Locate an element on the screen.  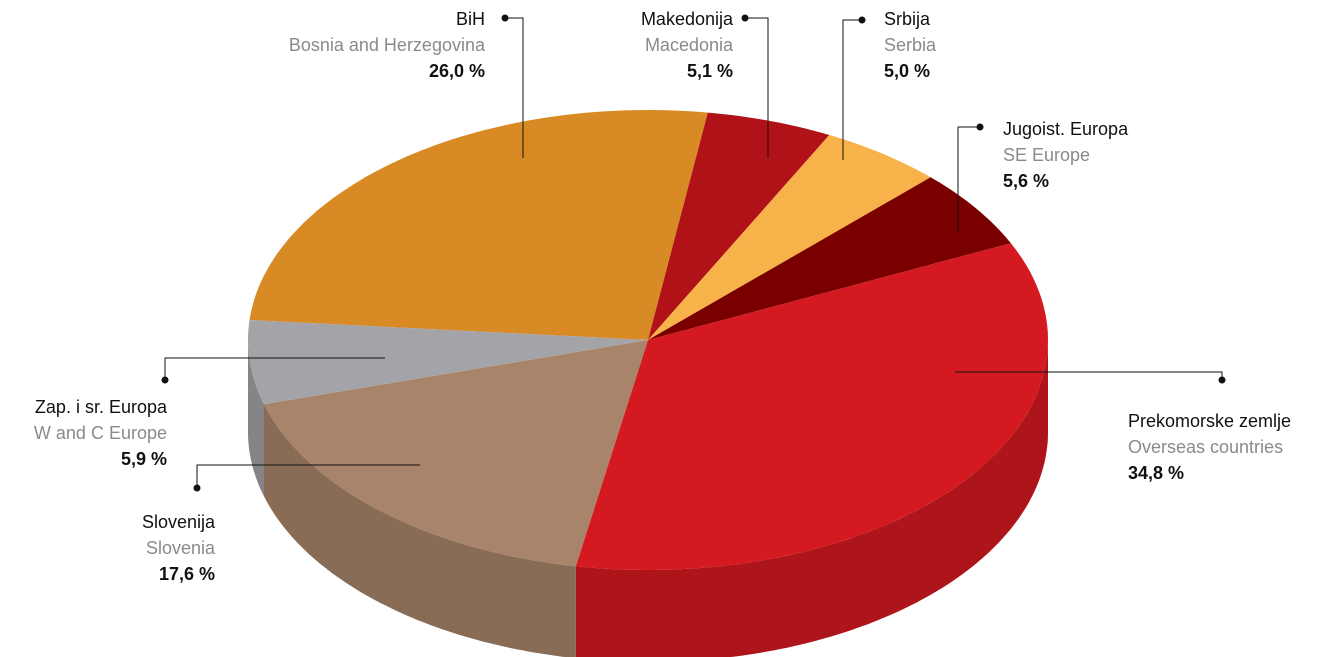
label-translation: SE Europe is located at coordinates (1046, 155).